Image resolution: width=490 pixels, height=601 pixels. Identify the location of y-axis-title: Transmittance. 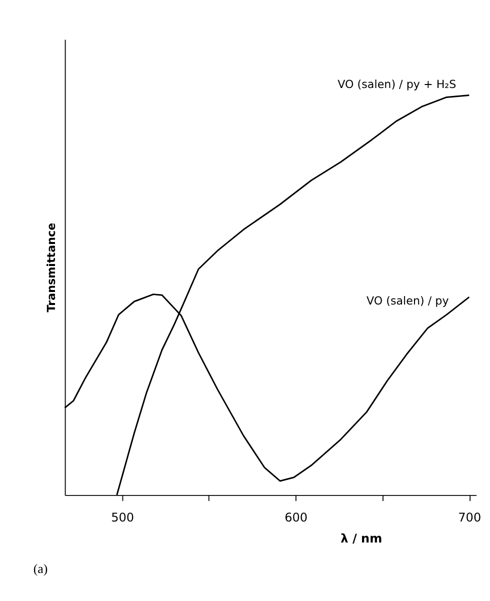
(51, 267).